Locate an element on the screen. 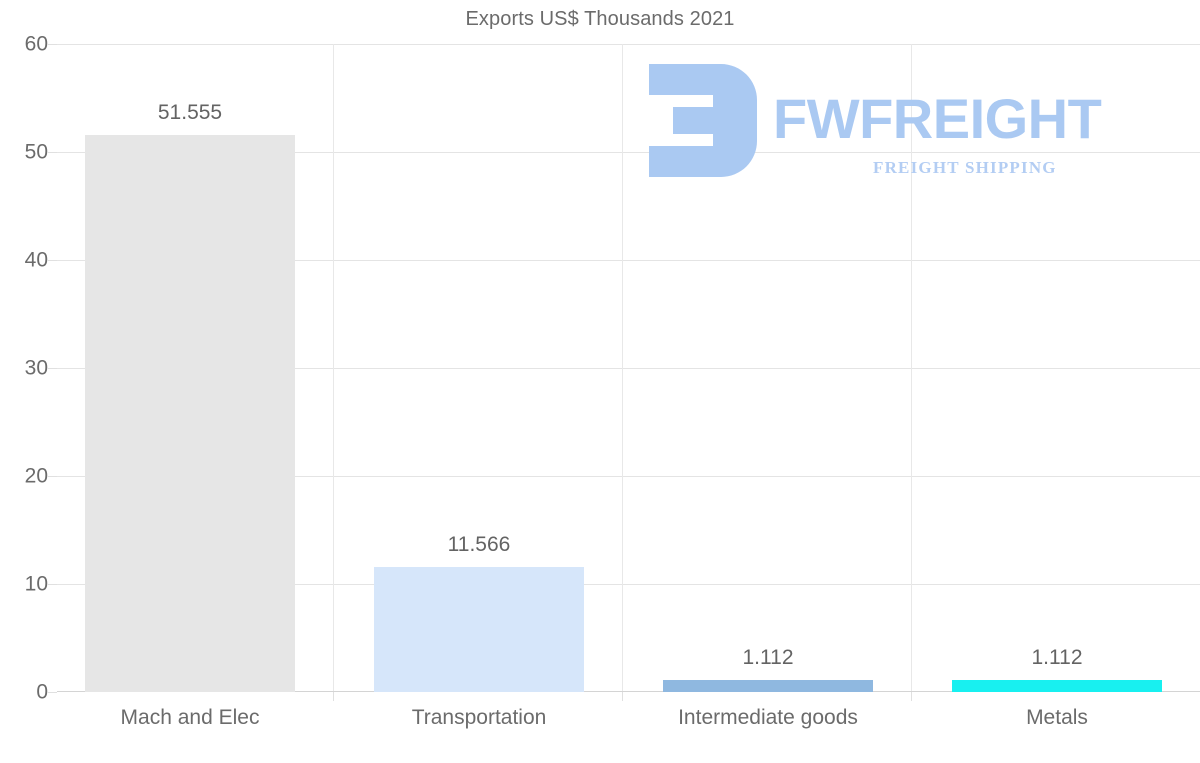 The width and height of the screenshot is (1200, 763). bar-group-transportation: 11.566 is located at coordinates (479, 368).